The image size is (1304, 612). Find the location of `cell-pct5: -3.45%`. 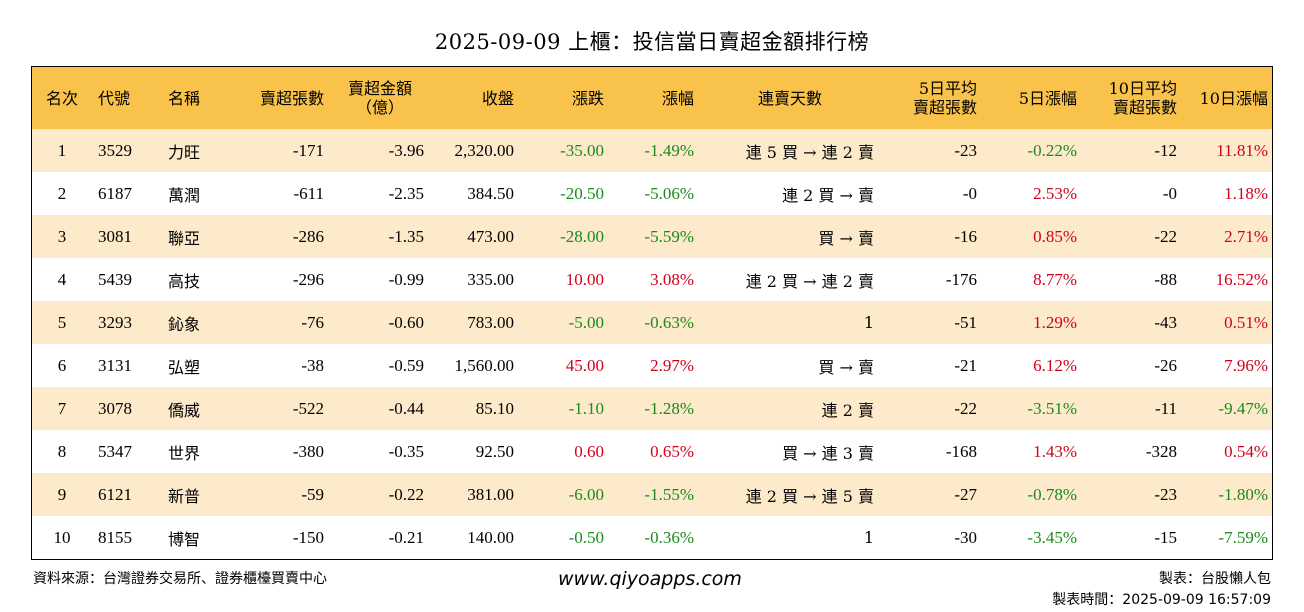

cell-pct5: -3.45% is located at coordinates (1052, 537).